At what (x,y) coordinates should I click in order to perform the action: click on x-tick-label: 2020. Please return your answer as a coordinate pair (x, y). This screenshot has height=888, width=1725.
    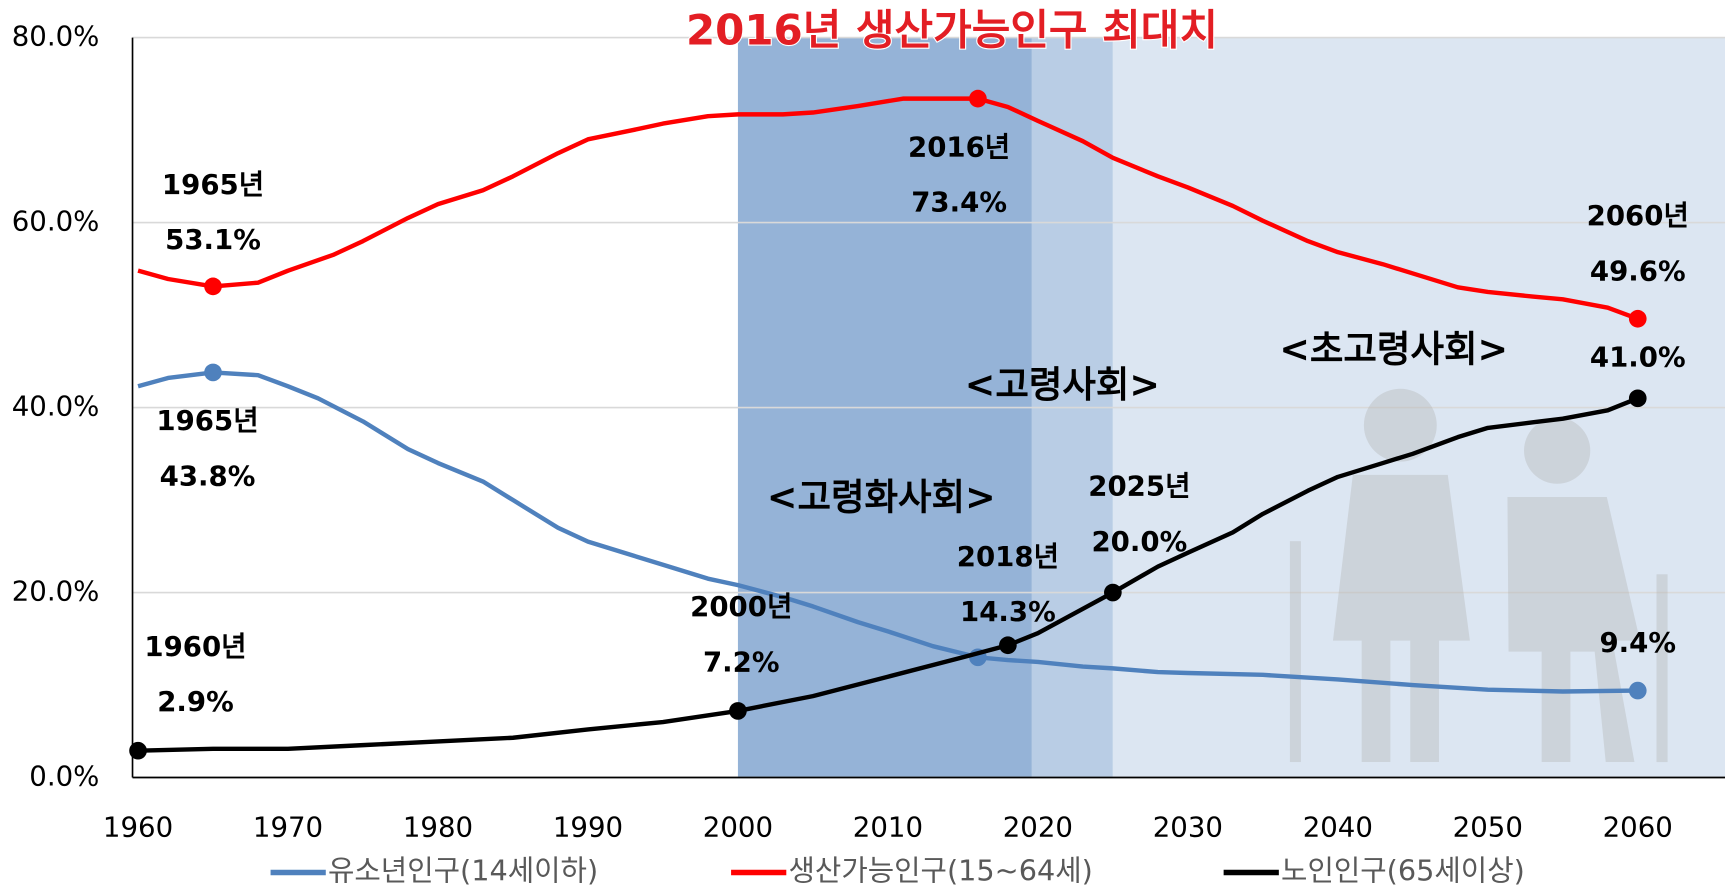
    Looking at the image, I should click on (1038, 826).